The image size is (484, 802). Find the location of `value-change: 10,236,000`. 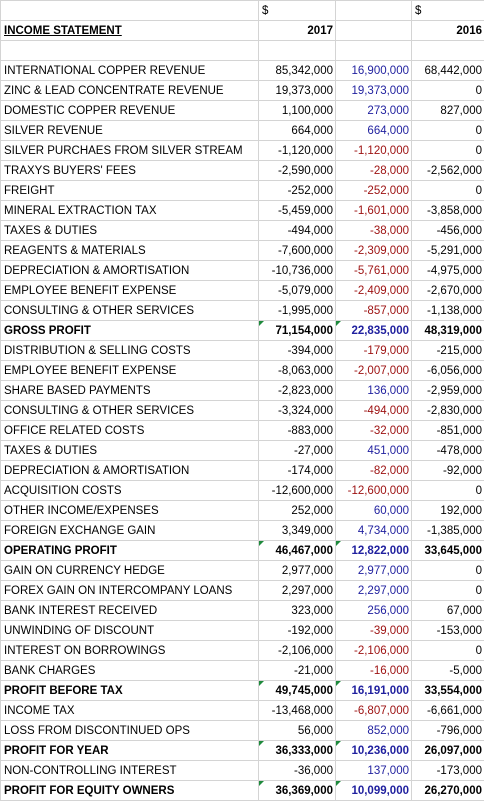

value-change: 10,236,000 is located at coordinates (373, 750).